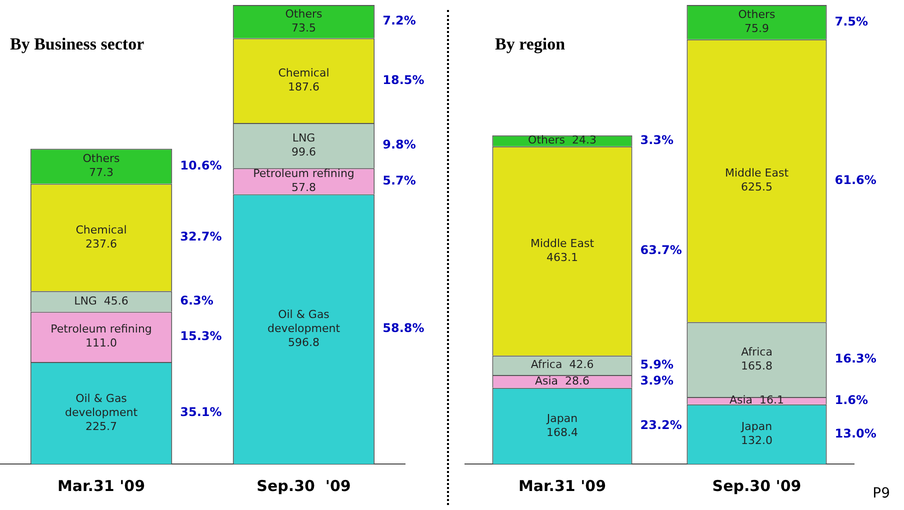 This screenshot has width=904, height=510. What do you see at coordinates (304, 342) in the screenshot?
I see `data-label: 596.8` at bounding box center [304, 342].